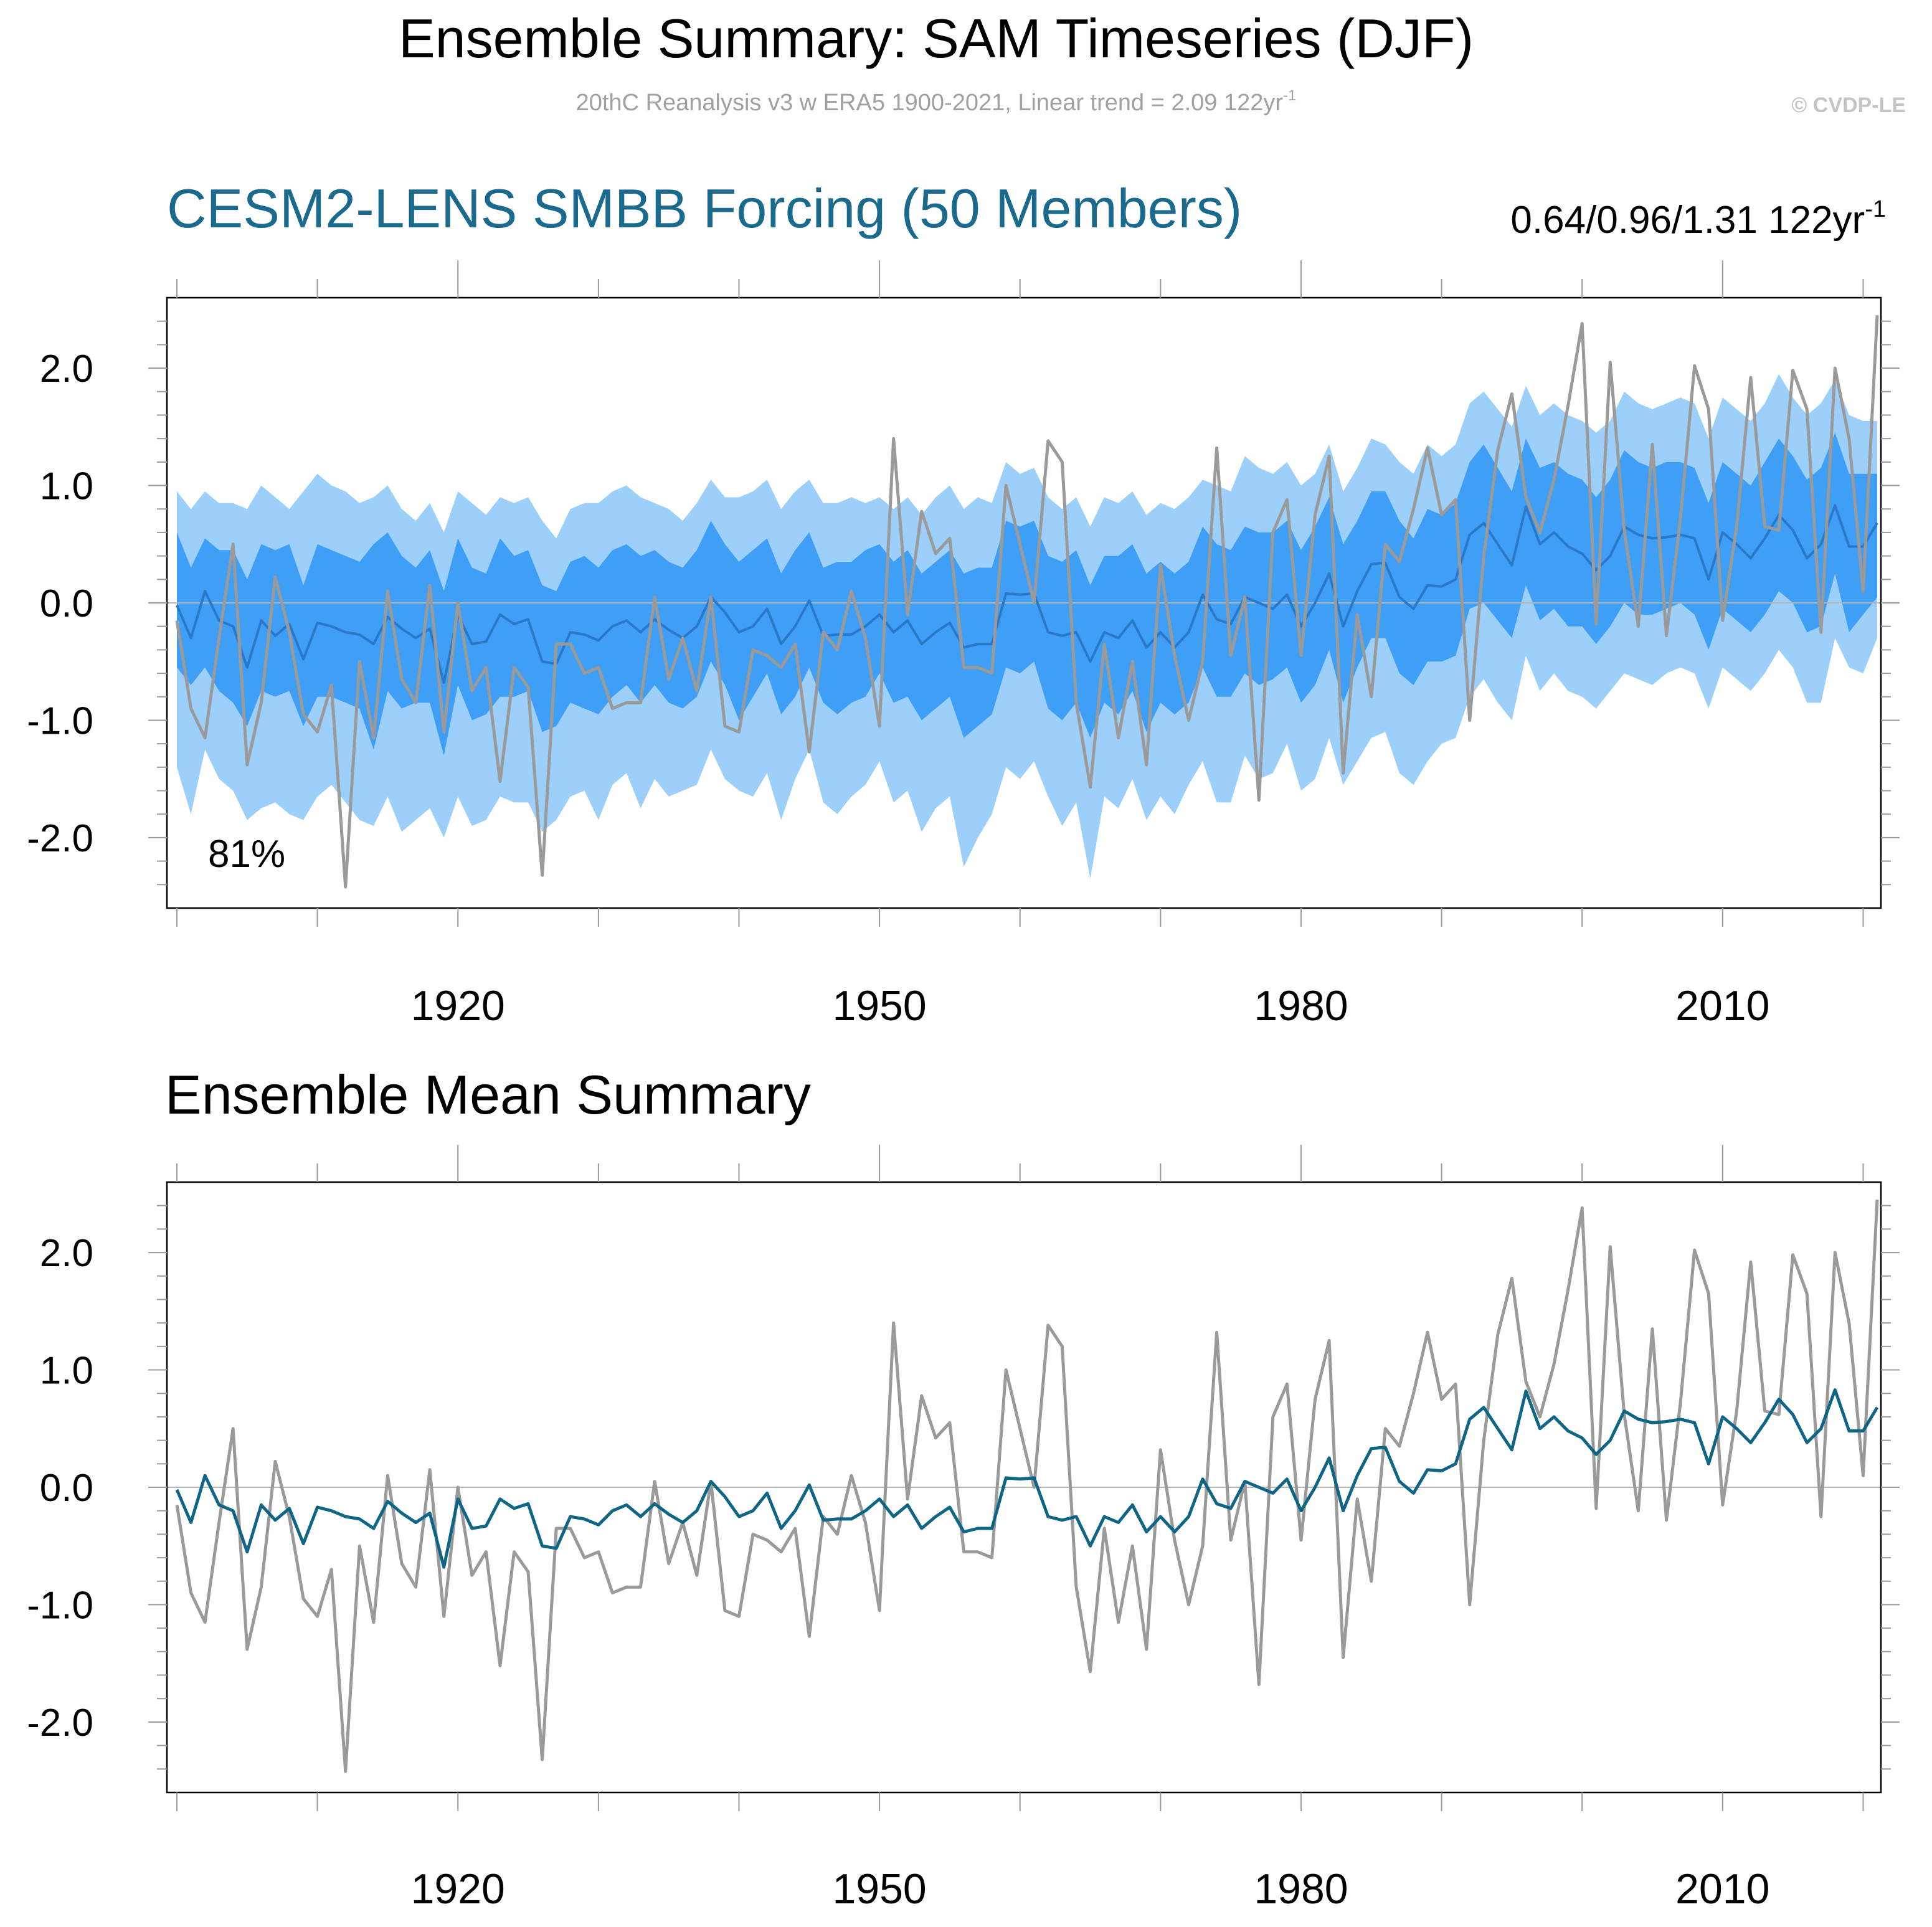 This screenshot has width=1932, height=1927. Describe the element at coordinates (247, 854) in the screenshot. I see `panel1-annotation-percent: 81%` at that location.